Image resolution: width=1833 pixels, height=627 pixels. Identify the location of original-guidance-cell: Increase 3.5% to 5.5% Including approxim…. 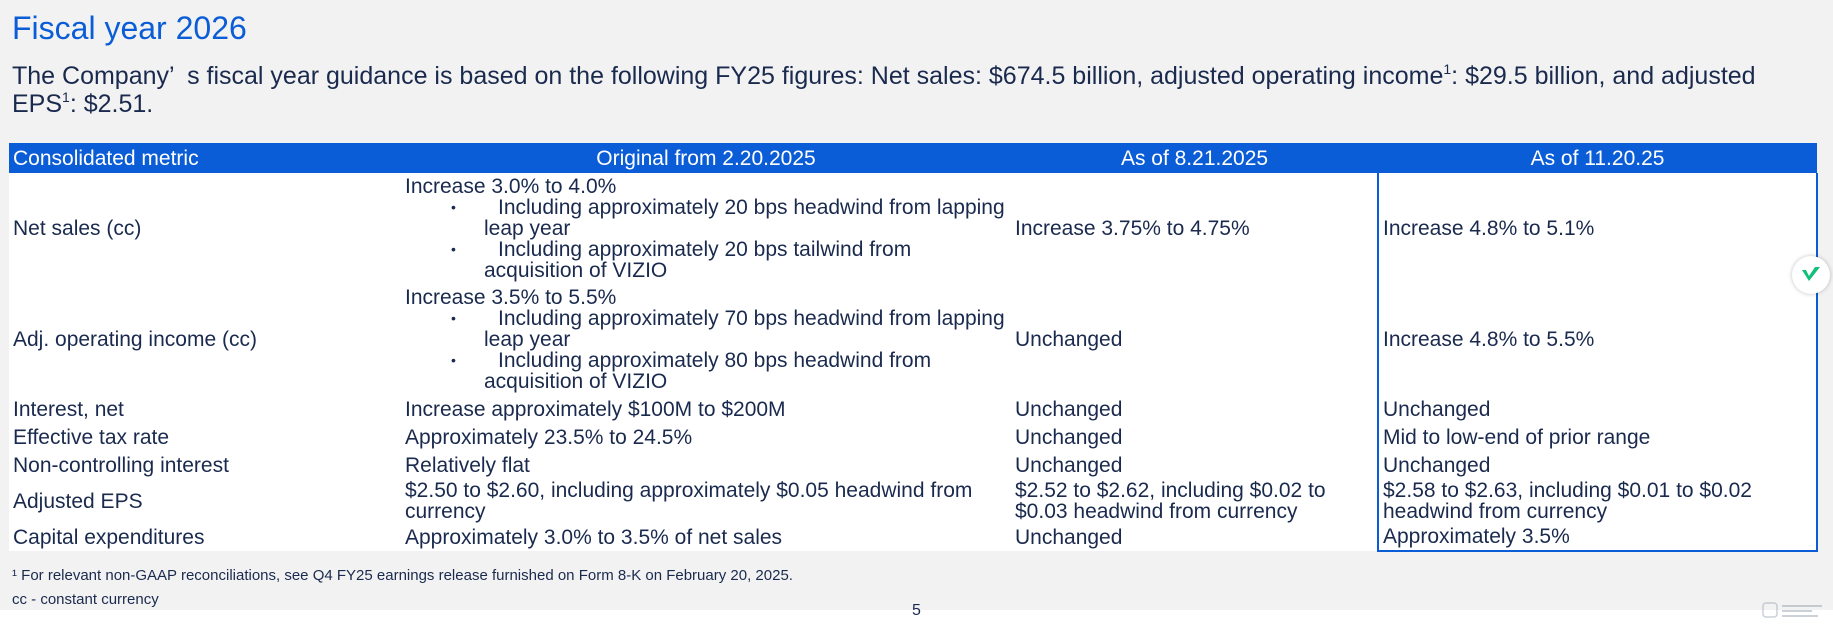
(706, 339).